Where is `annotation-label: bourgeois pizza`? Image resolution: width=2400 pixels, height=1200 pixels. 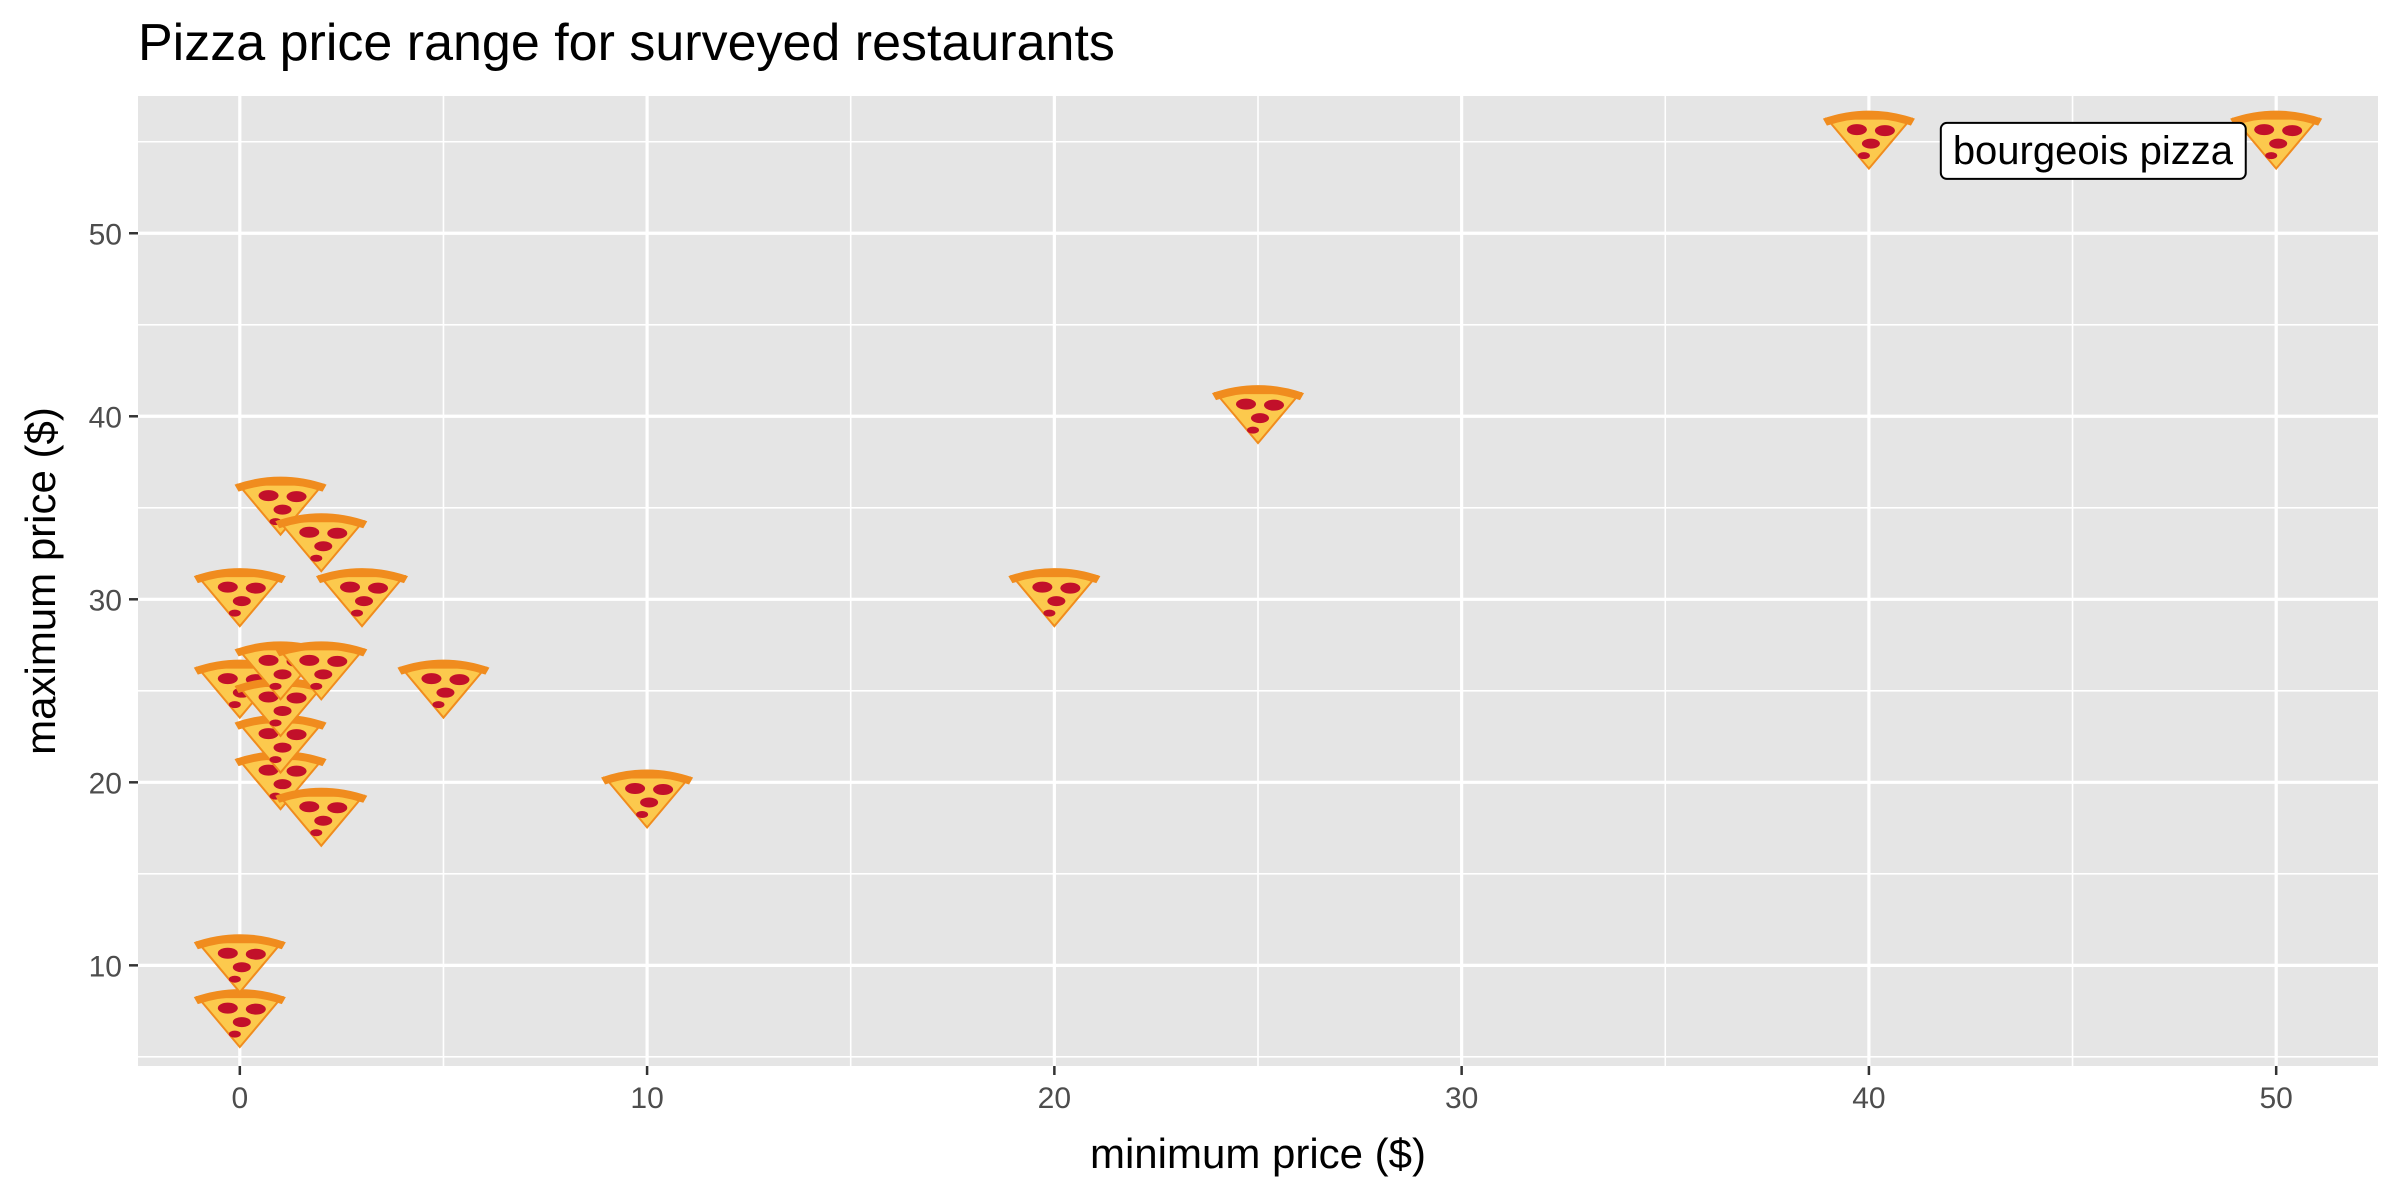
annotation-label: bourgeois pizza is located at coordinates (2093, 150).